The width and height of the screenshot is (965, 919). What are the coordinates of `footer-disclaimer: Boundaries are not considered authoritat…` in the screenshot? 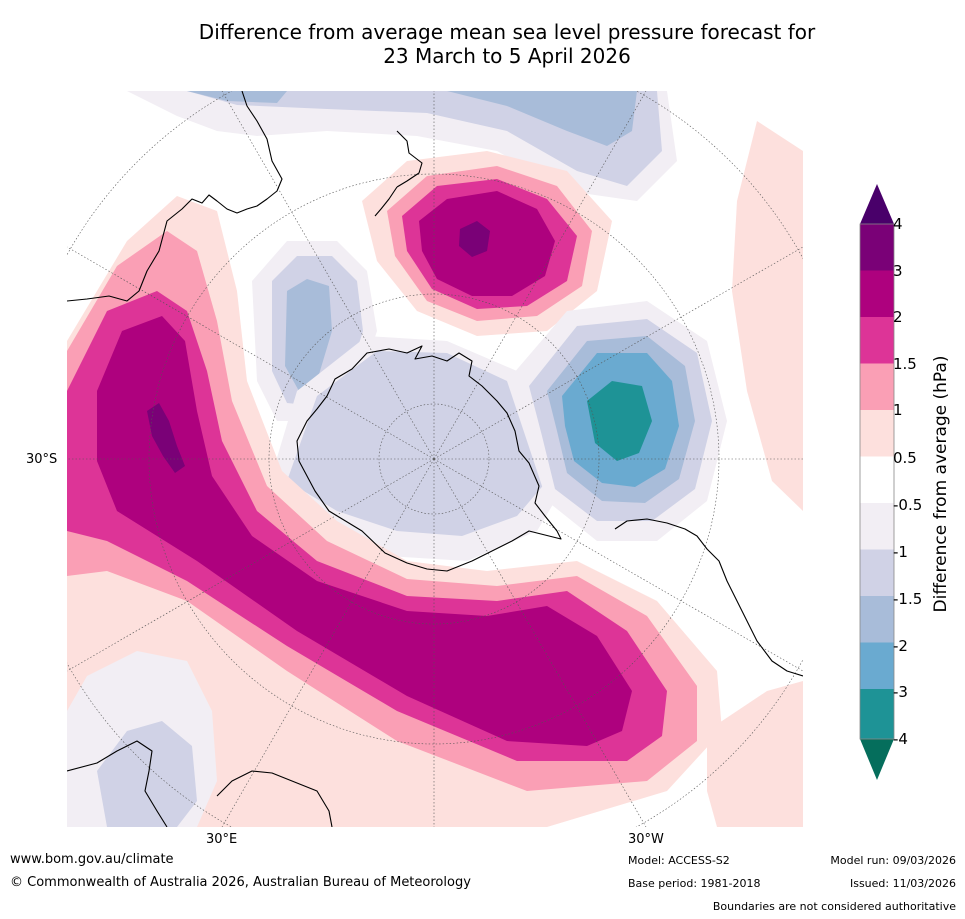 It's located at (834, 906).